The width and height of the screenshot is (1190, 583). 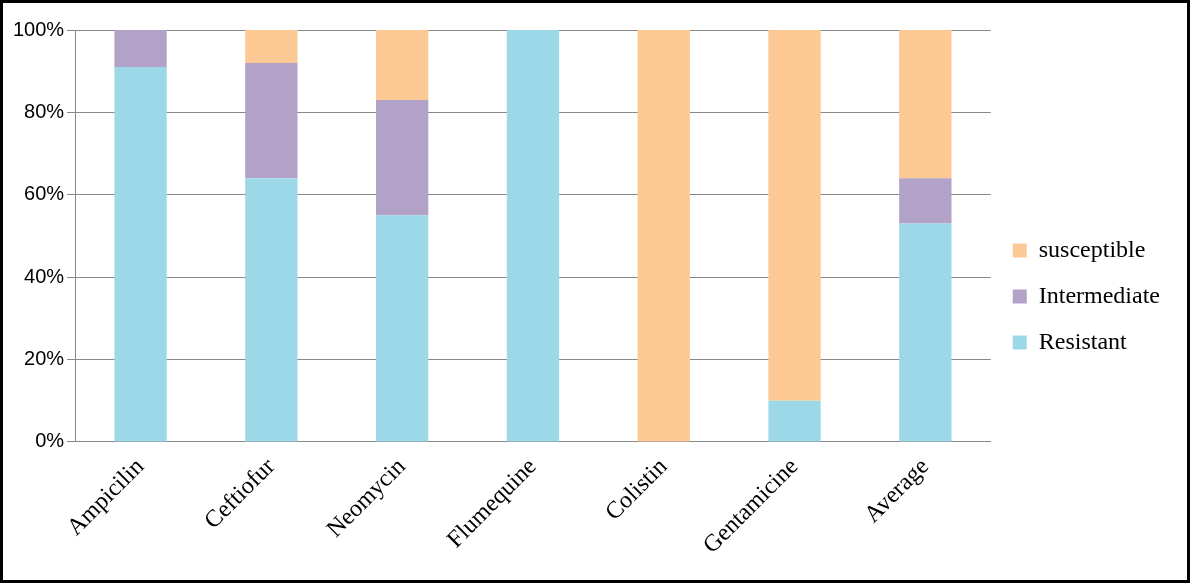 I want to click on y-tick-label: 80%, so click(x=44, y=110).